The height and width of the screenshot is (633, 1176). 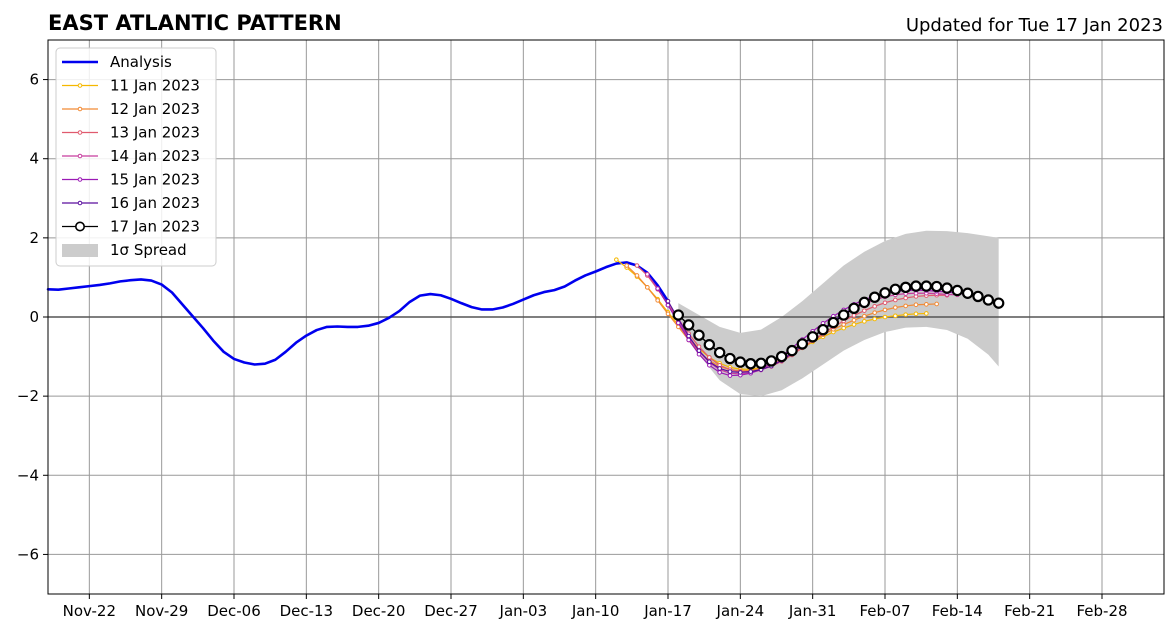 What do you see at coordinates (957, 611) in the screenshot?
I see `x-tick-label: Feb-14` at bounding box center [957, 611].